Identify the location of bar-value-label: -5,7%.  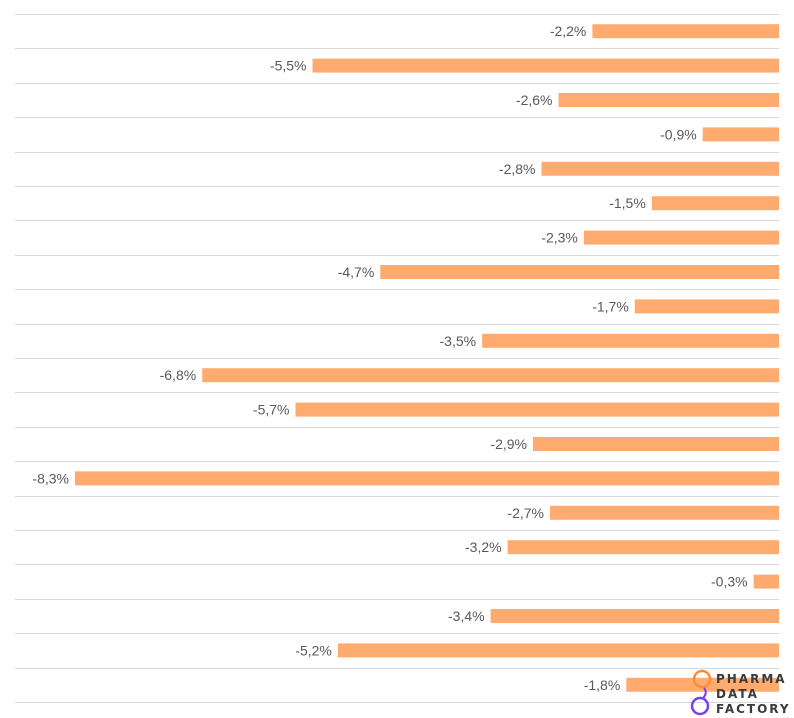
(271, 410).